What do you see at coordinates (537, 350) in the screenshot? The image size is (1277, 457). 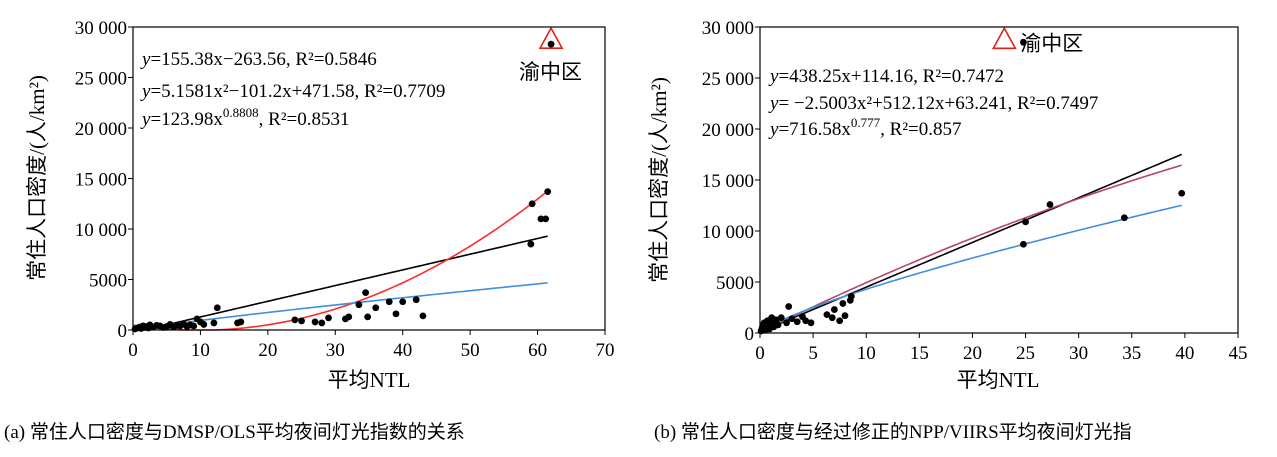 I see `x-tick-label: 60` at bounding box center [537, 350].